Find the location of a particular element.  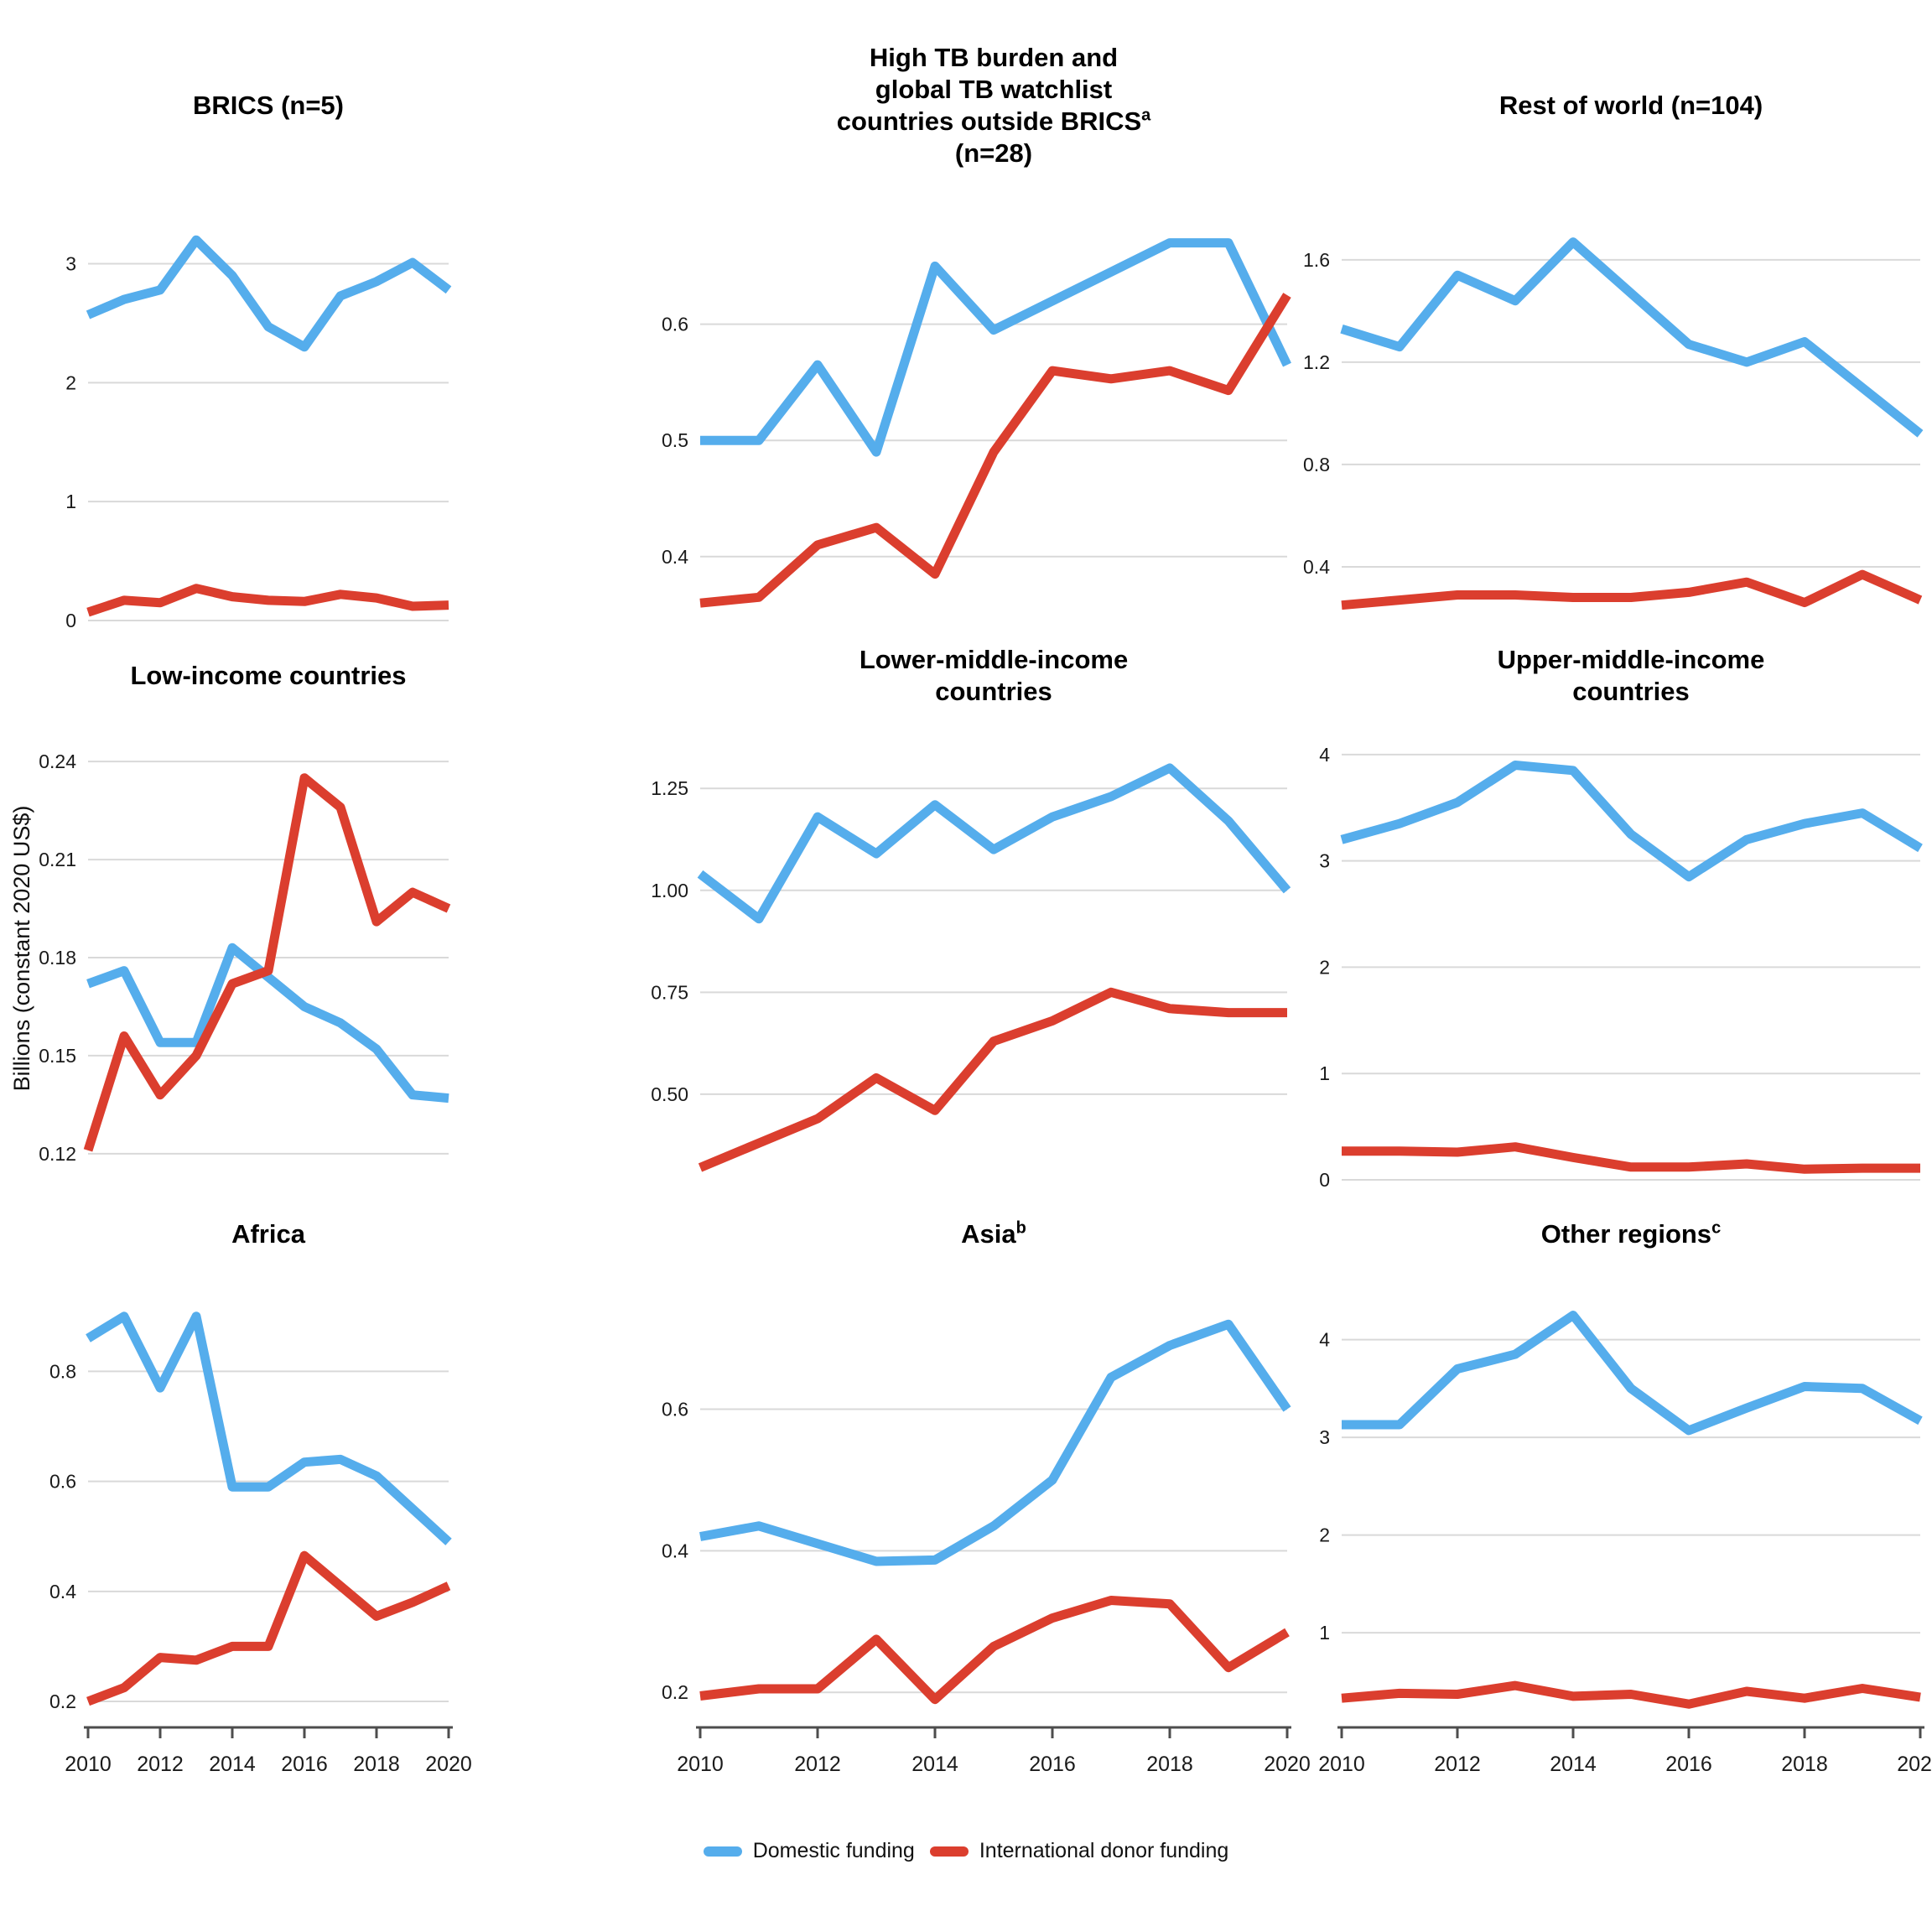

legend-swatch-donor-icon is located at coordinates (949, 1851).